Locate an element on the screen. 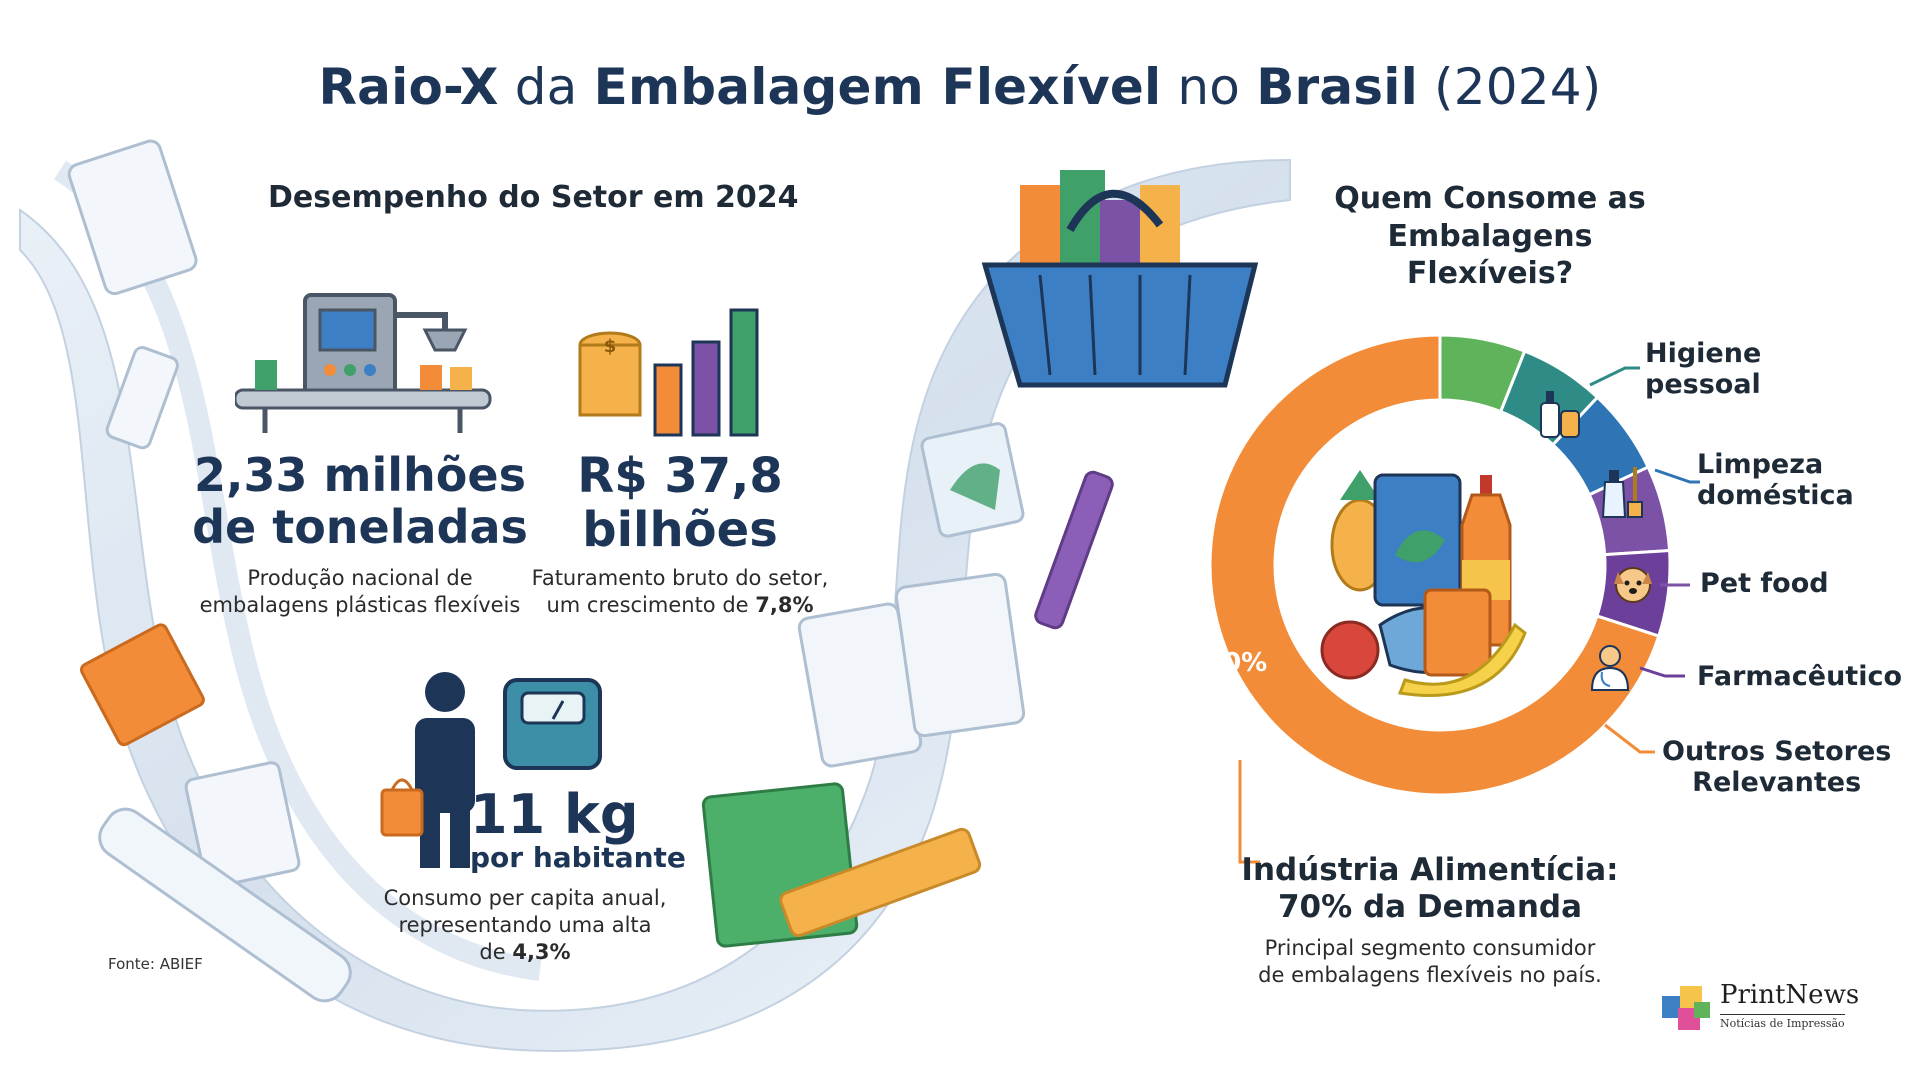  per-capita-unit: por habitante is located at coordinates (578, 857).